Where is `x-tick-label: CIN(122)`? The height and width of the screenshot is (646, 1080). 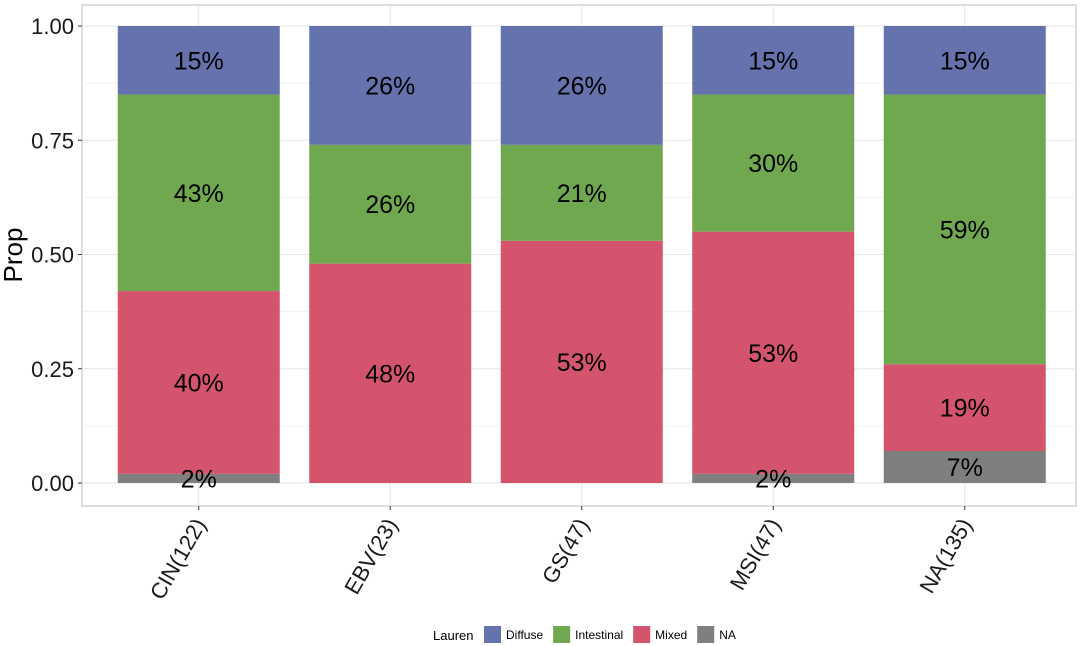
x-tick-label: CIN(122) is located at coordinates (178, 559).